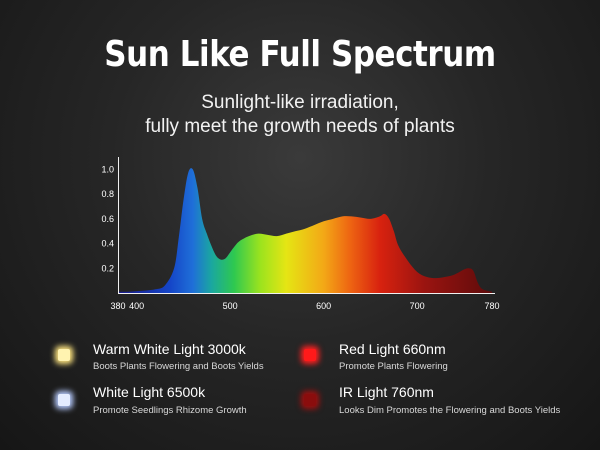 The height and width of the screenshot is (450, 600). Describe the element at coordinates (149, 392) in the screenshot. I see `legend-label-2: White Light 6500k` at that location.